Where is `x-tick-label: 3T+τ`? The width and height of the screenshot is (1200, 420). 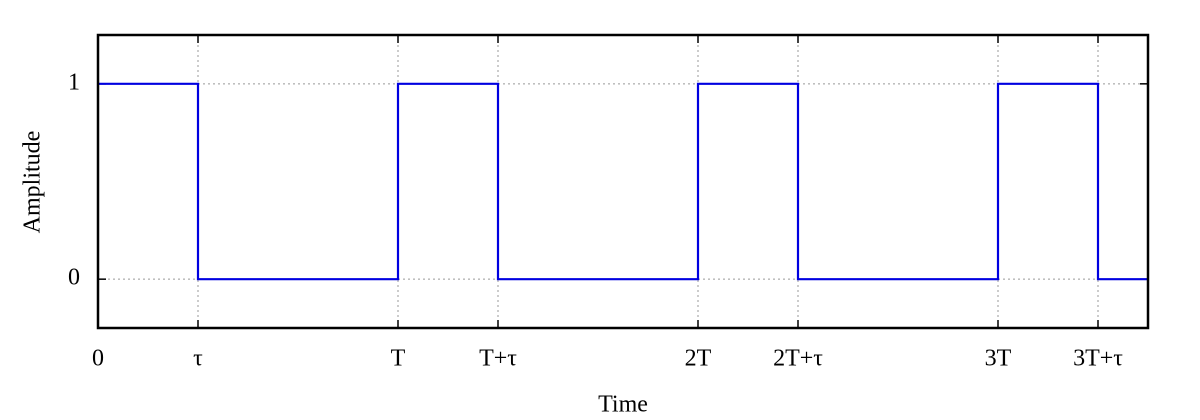 x-tick-label: 3T+τ is located at coordinates (1098, 359).